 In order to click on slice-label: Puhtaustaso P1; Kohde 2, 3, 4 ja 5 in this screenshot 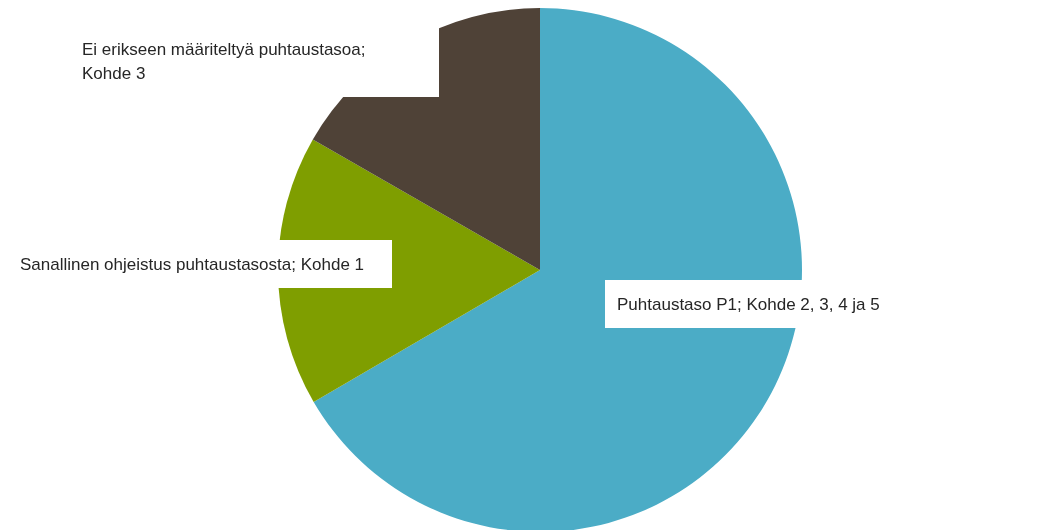, I will do `click(748, 304)`.